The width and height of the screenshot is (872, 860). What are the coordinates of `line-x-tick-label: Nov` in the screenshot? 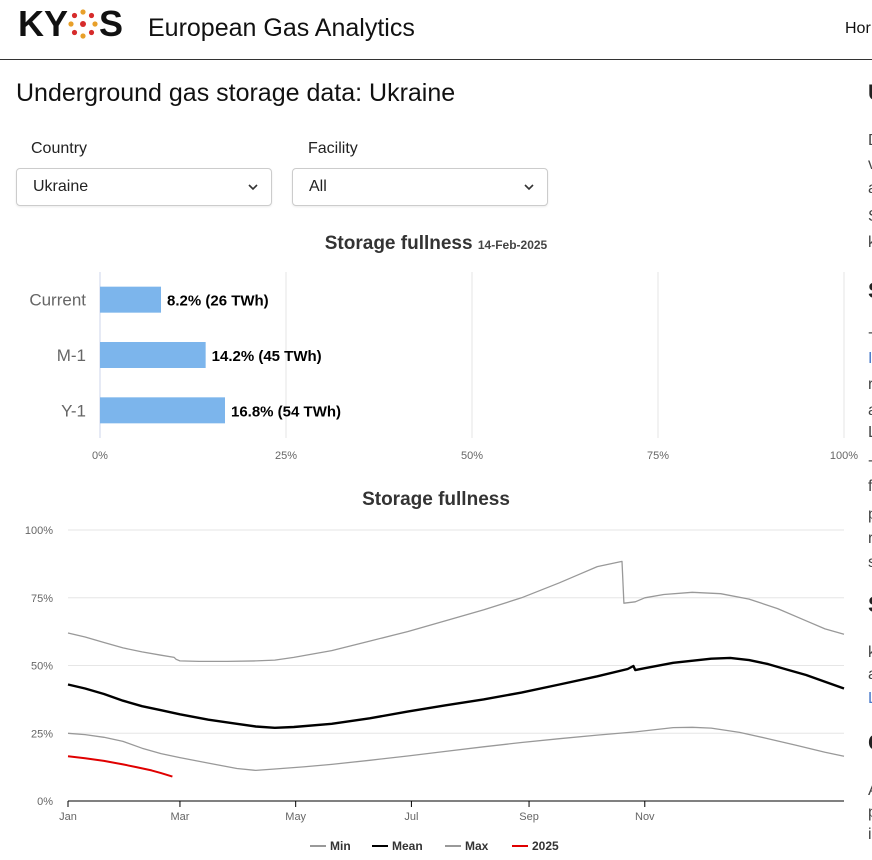 It's located at (645, 817).